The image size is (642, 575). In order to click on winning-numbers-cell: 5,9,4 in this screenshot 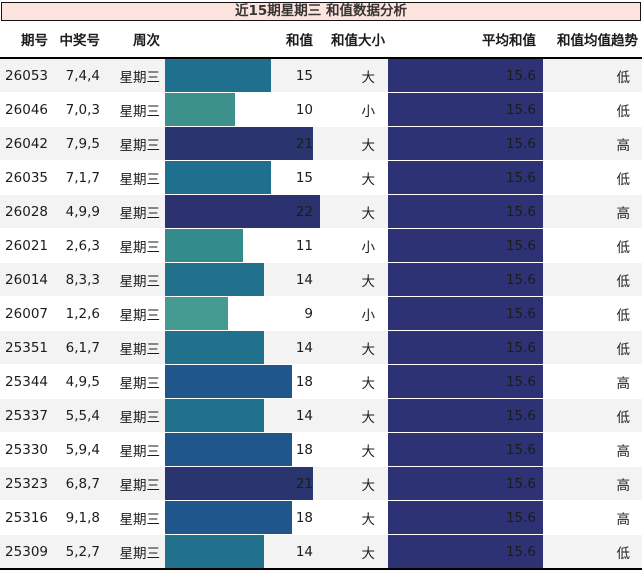, I will do `click(82, 449)`.